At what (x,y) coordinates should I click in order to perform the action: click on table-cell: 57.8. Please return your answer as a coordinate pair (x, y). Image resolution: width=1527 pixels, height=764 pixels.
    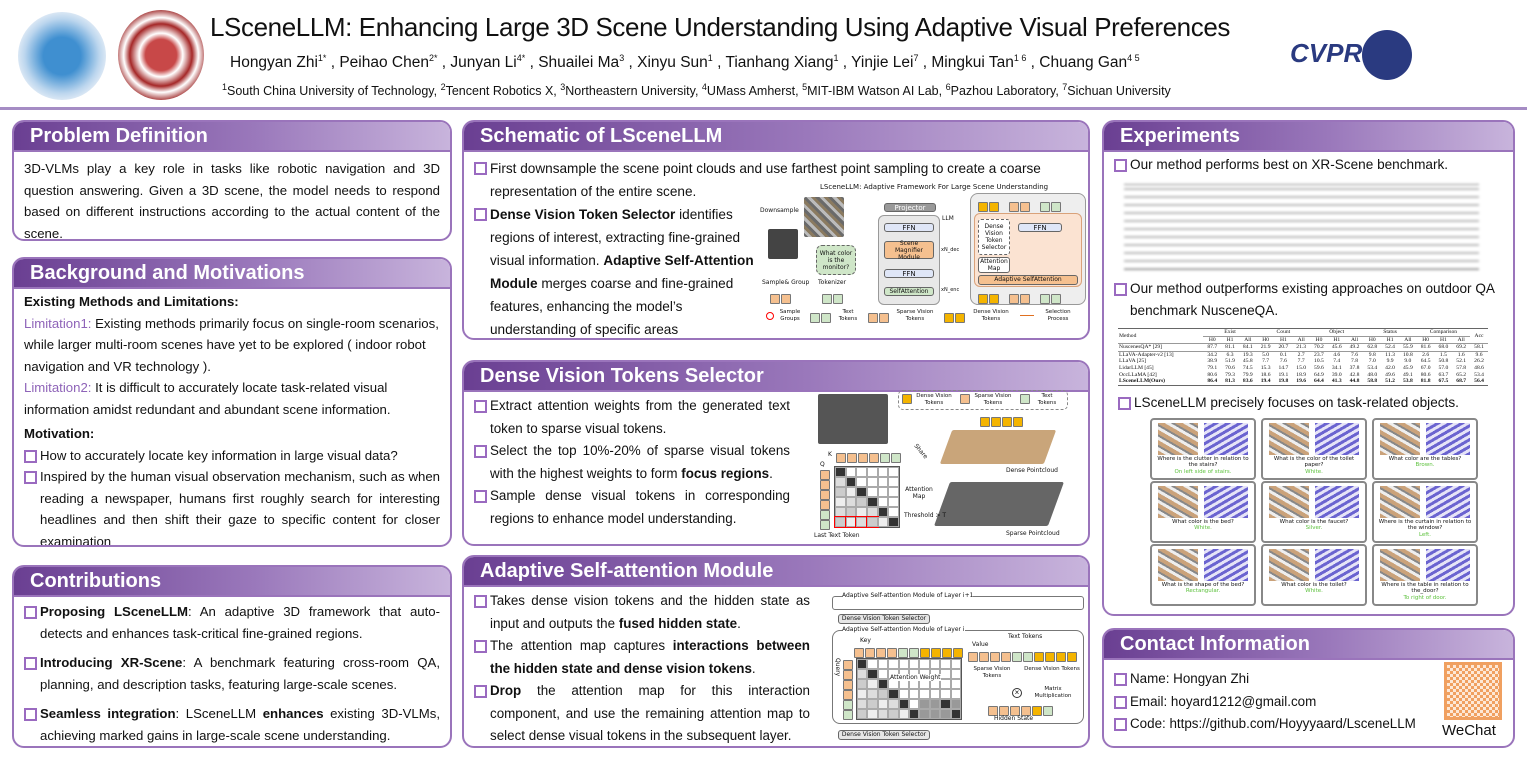
    Looking at the image, I should click on (1461, 367).